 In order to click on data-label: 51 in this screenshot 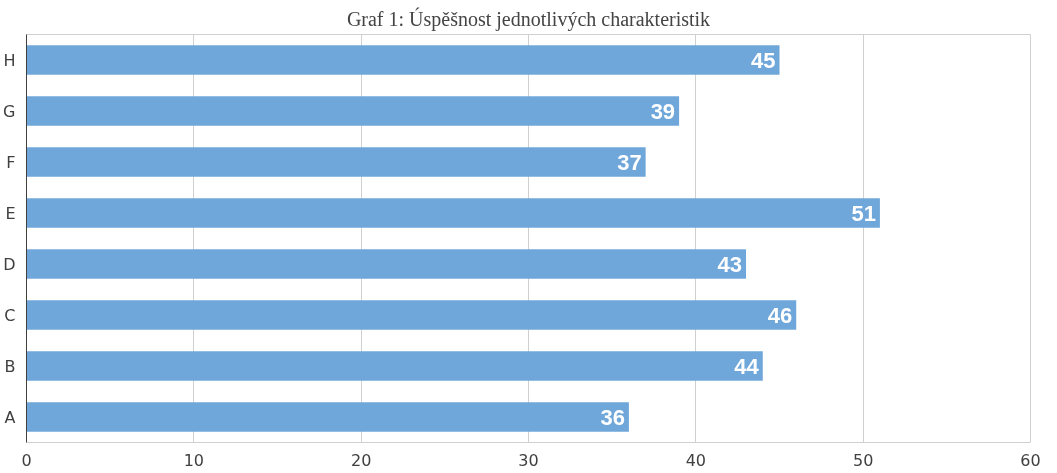, I will do `click(863, 213)`.